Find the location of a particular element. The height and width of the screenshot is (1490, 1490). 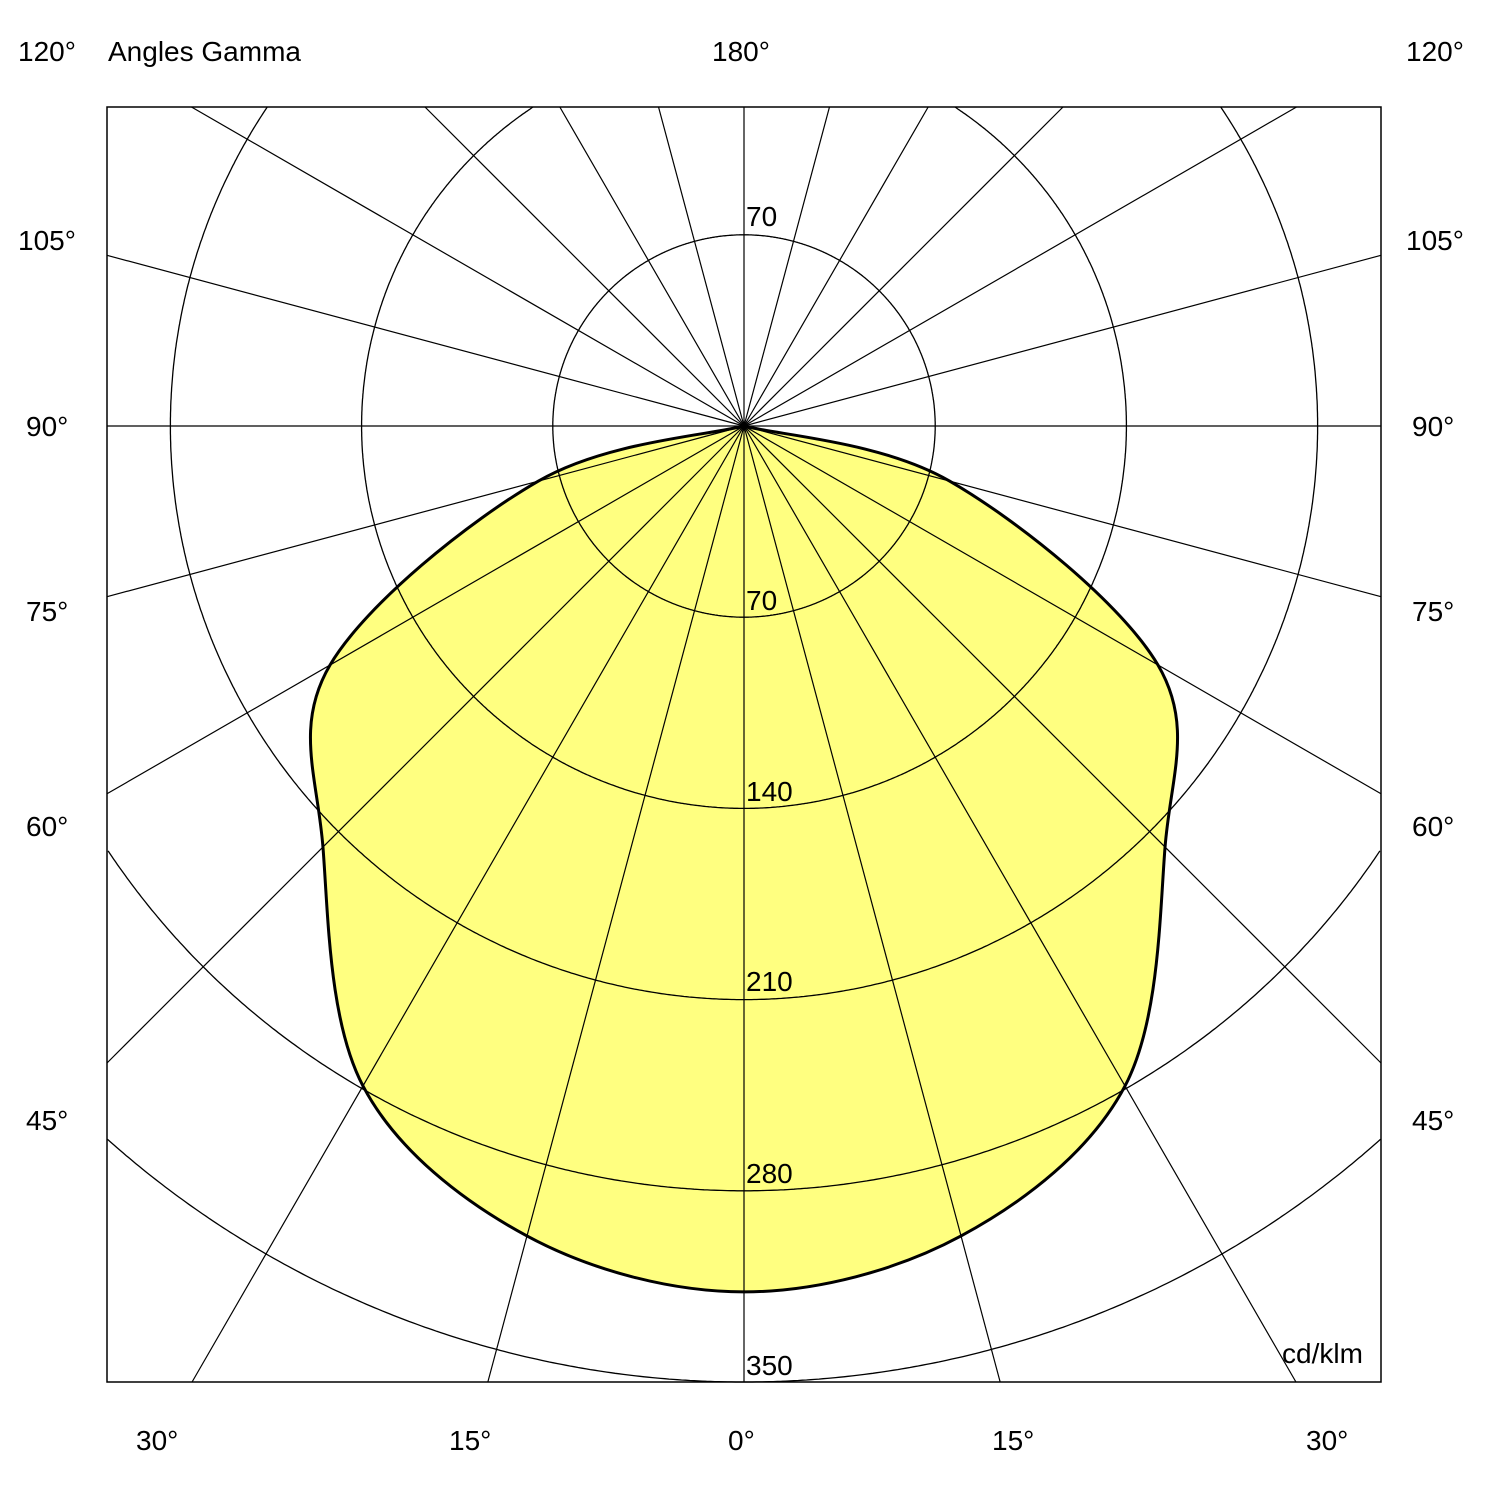

angle-label-left: 60° is located at coordinates (47, 826).